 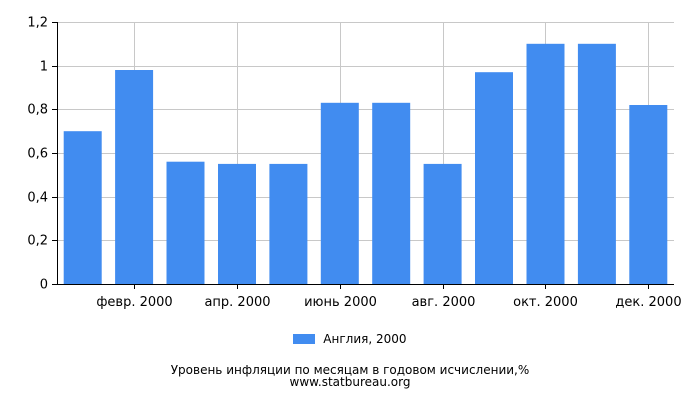 What do you see at coordinates (304, 338) in the screenshot?
I see `legend-swatch` at bounding box center [304, 338].